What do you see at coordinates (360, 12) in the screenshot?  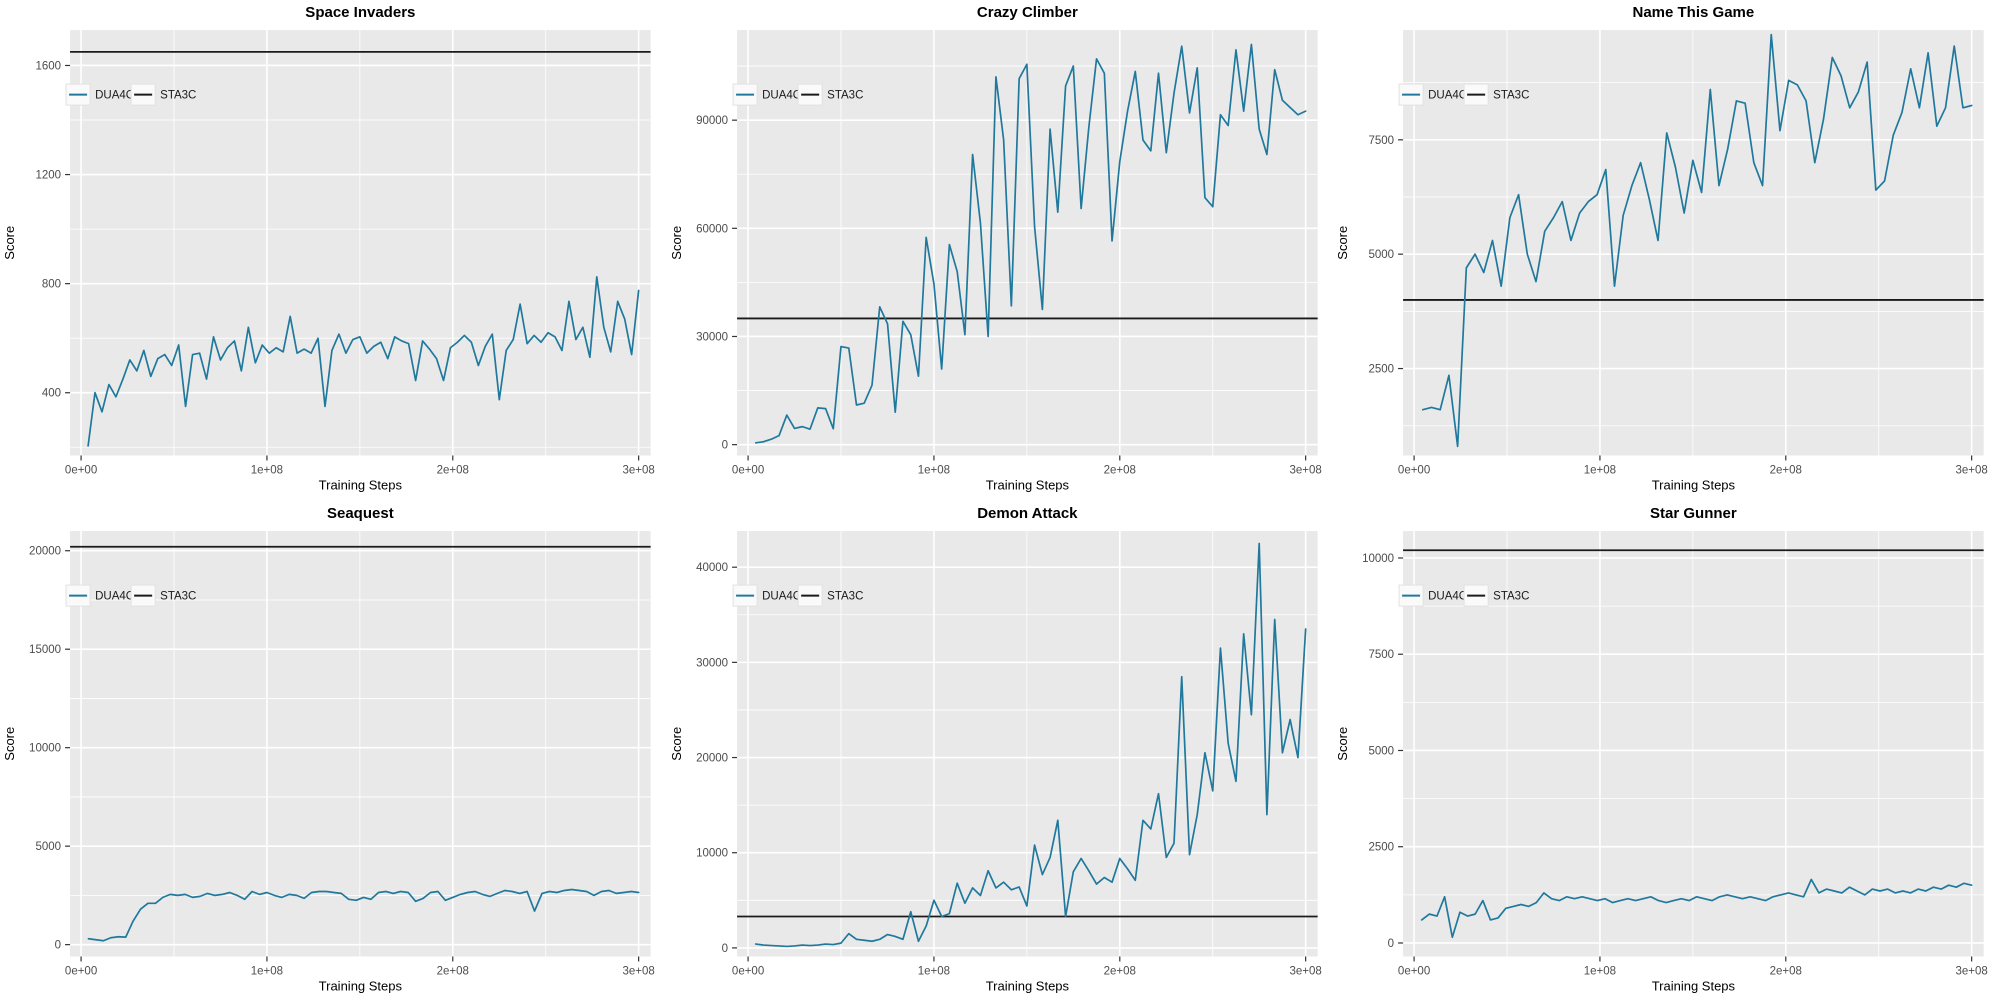 I see `chart-title: Space Invaders` at bounding box center [360, 12].